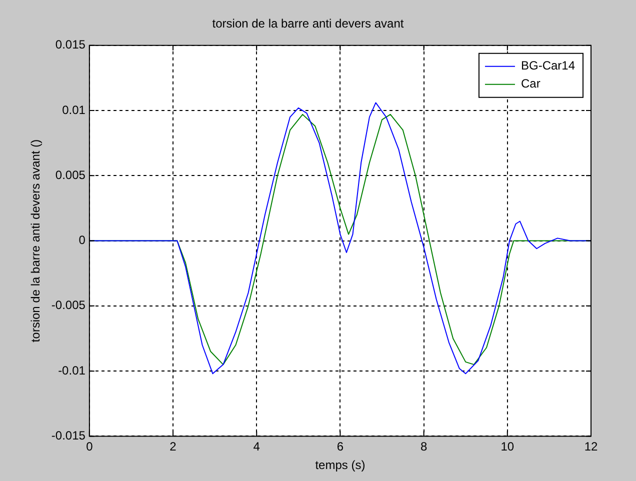  Describe the element at coordinates (35, 240) in the screenshot. I see `y-axis-title: torsion de la barre anti devers avant ()` at that location.